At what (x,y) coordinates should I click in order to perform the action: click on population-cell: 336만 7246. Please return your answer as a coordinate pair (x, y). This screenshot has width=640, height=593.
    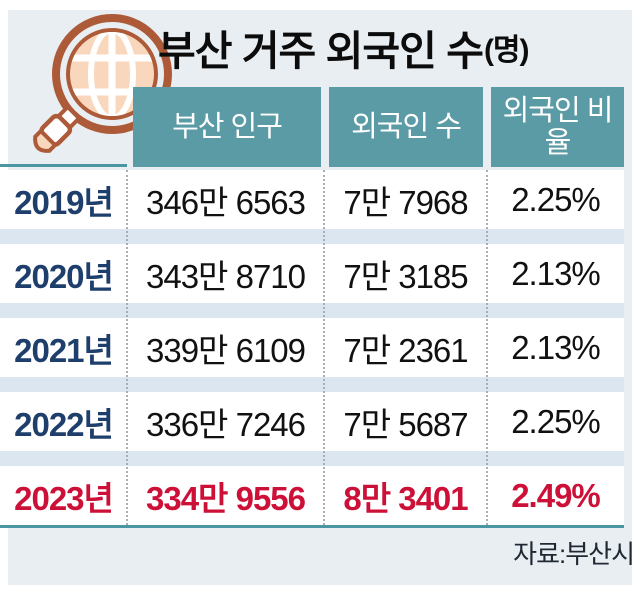
    Looking at the image, I should click on (226, 424).